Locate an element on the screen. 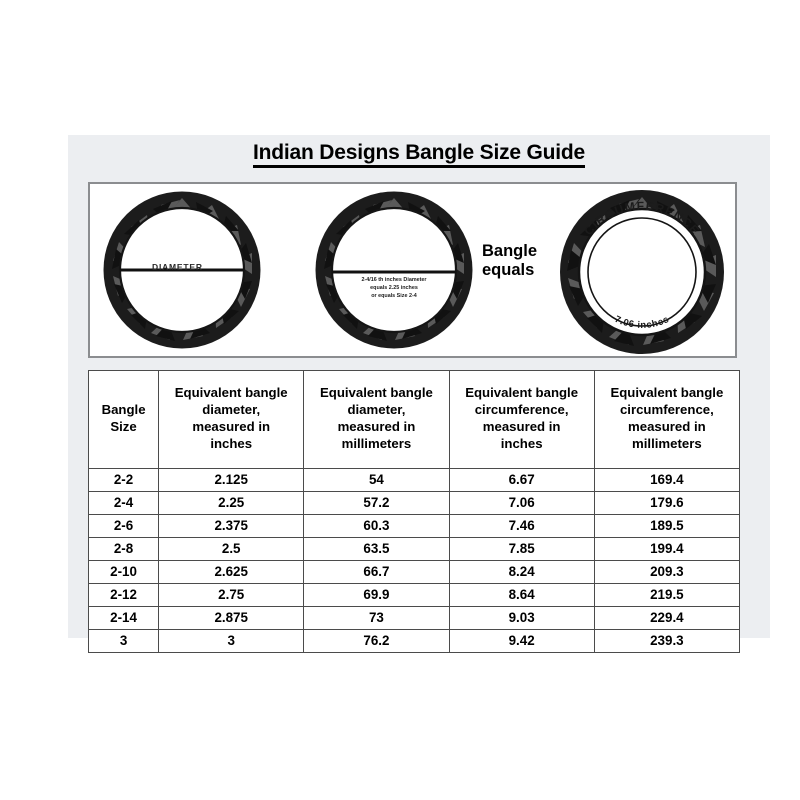  cell-value: 229.4 is located at coordinates (667, 618).